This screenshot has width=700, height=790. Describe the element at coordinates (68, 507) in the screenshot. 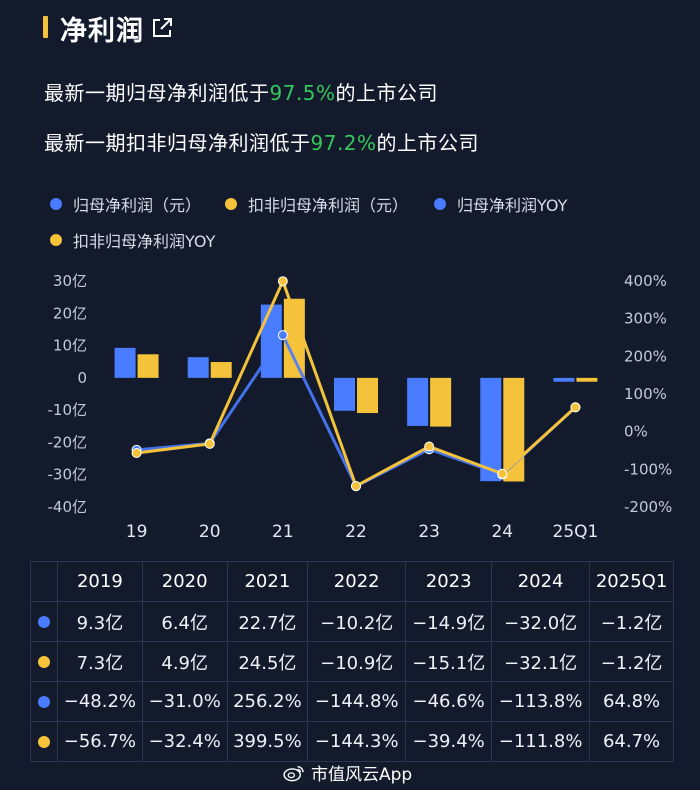

I see `y-axis-left-tick-label: -40亿` at that location.